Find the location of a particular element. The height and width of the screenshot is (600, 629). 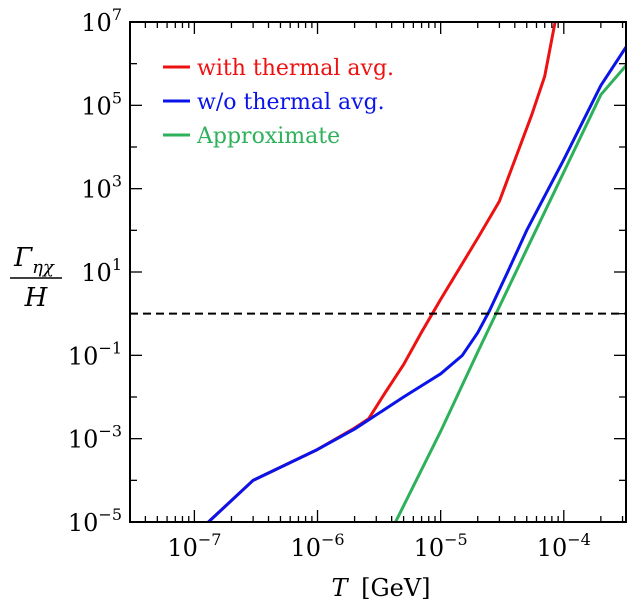

legend-label-1: with thermal avg. is located at coordinates (295, 68).